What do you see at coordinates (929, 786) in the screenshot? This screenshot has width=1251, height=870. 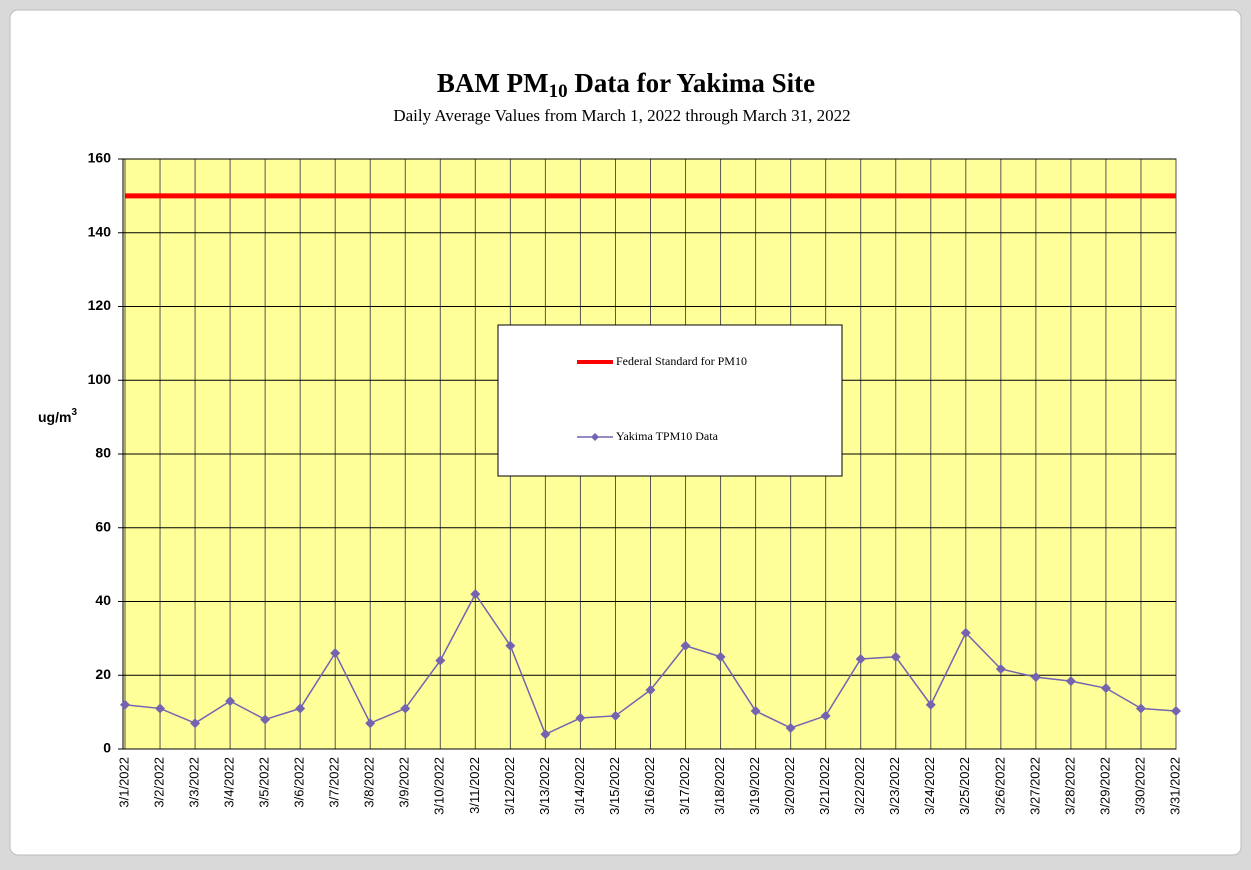 I see `x-tick-label: 3/24/2022` at bounding box center [929, 786].